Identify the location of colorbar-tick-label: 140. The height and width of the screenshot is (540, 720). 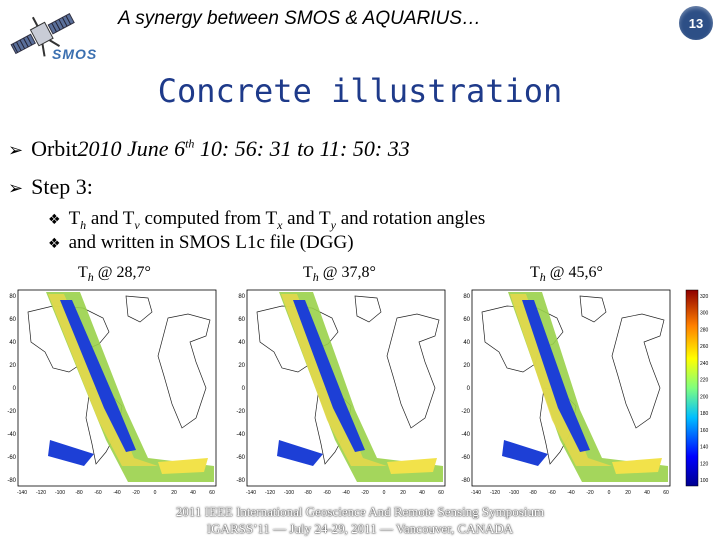
(704, 448).